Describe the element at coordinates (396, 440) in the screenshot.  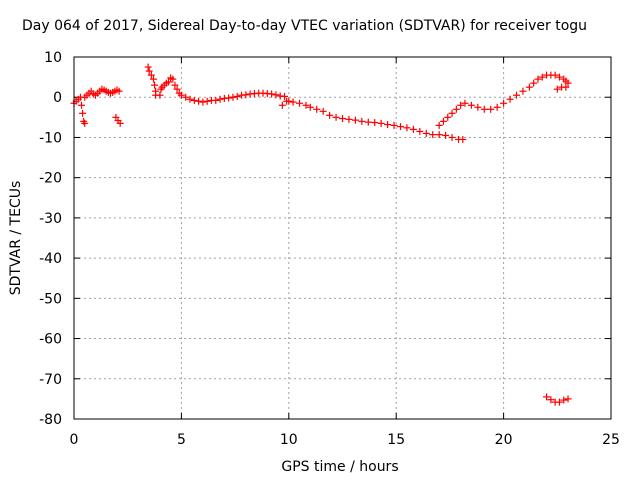
I see `x-tick-label: 15` at that location.